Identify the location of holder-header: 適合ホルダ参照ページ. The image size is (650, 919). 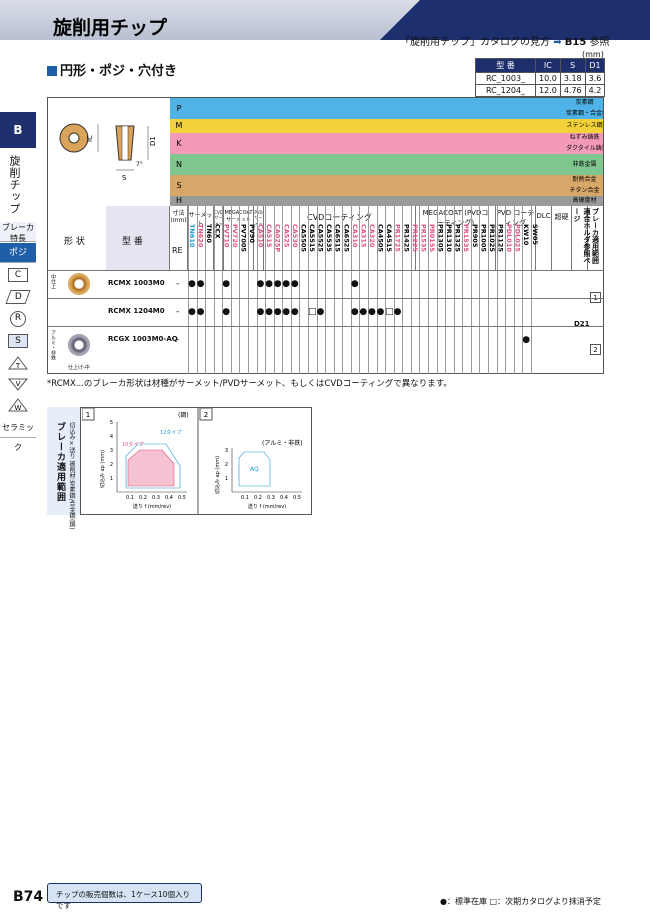
(581, 238).